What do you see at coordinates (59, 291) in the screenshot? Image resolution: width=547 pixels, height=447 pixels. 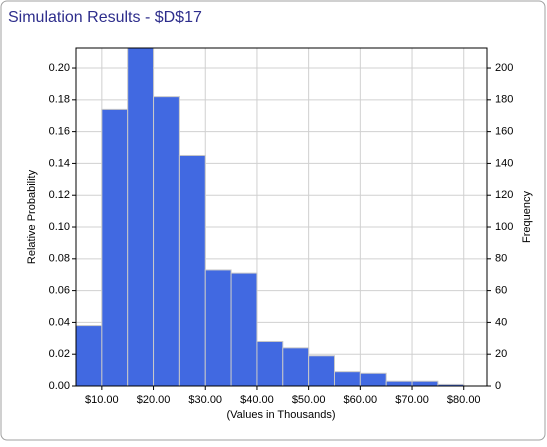 I see `y-tick-label: 0.06` at bounding box center [59, 291].